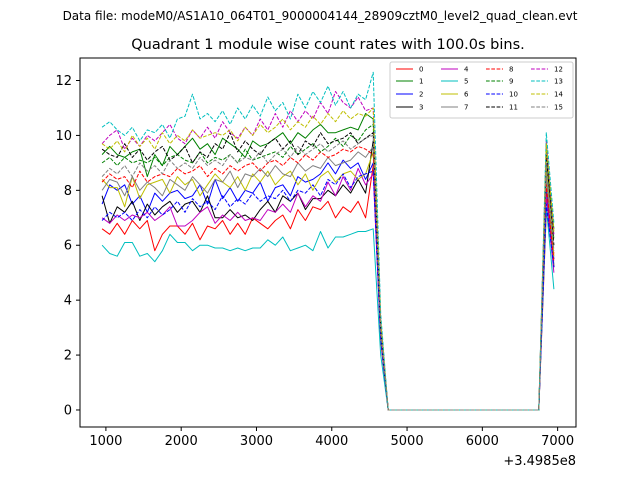  I want to click on x-offset-label: +3.4985e8, so click(539, 461).